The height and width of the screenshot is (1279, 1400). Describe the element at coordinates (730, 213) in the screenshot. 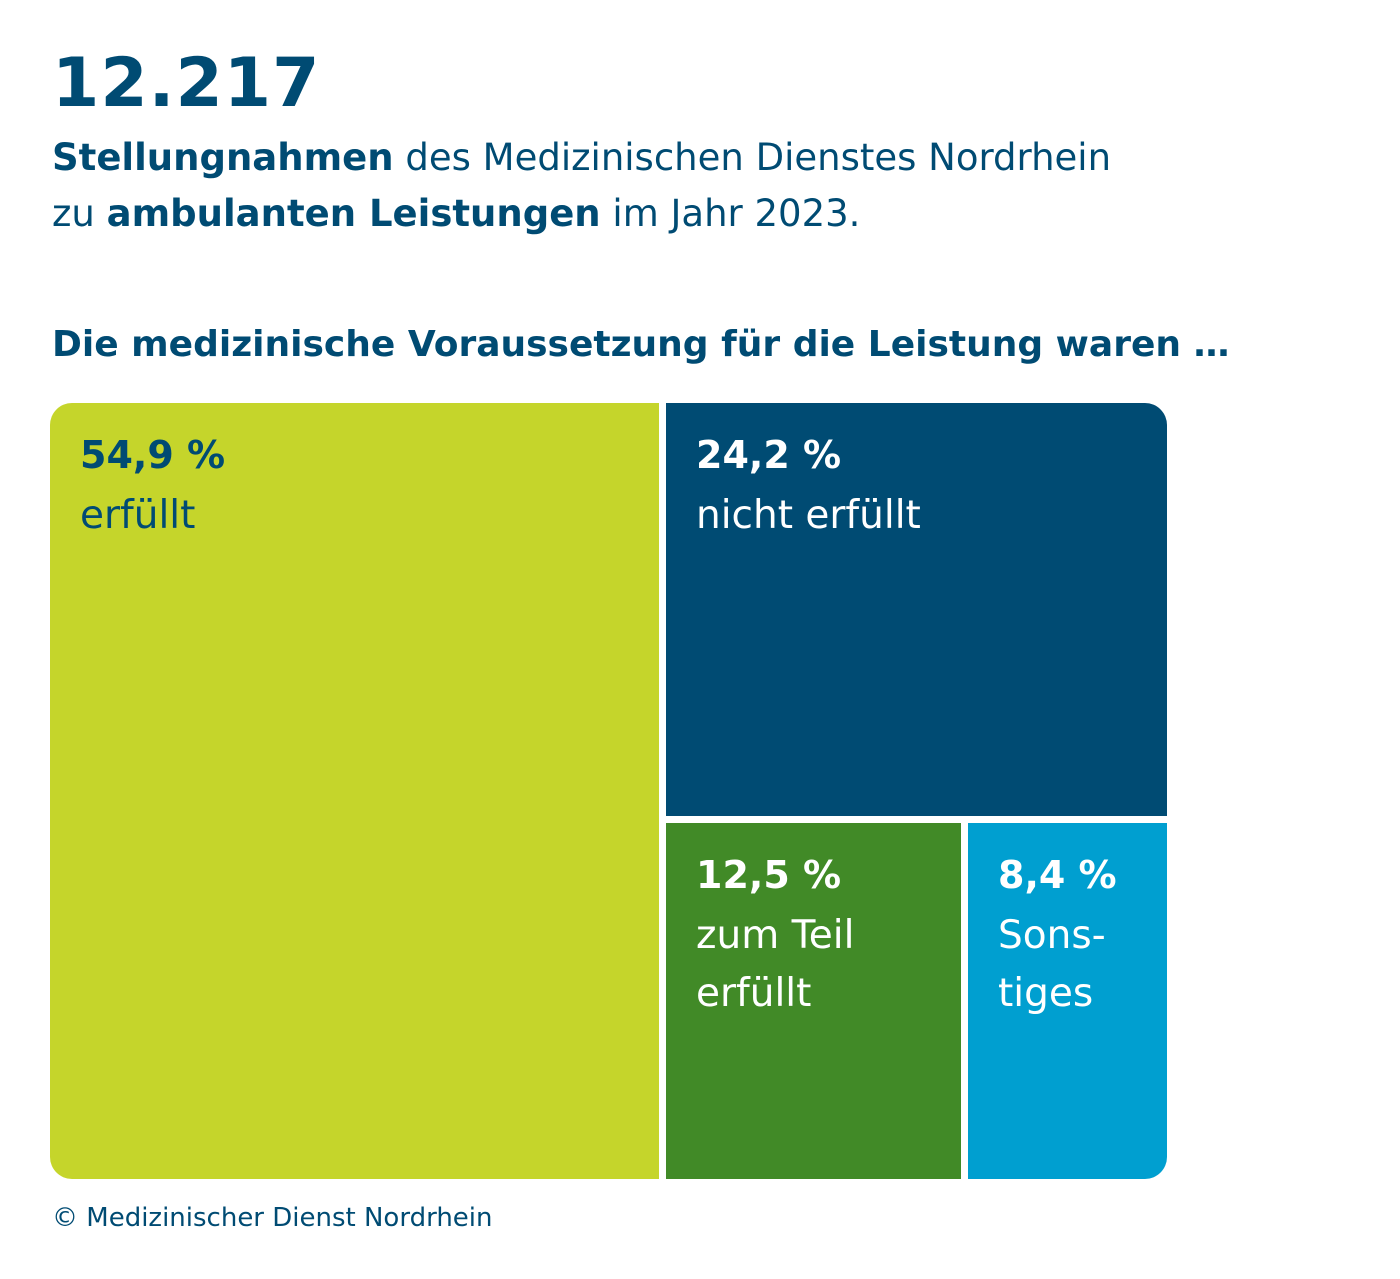

I see `subtitle-text-3: im Jahr 2023.` at that location.